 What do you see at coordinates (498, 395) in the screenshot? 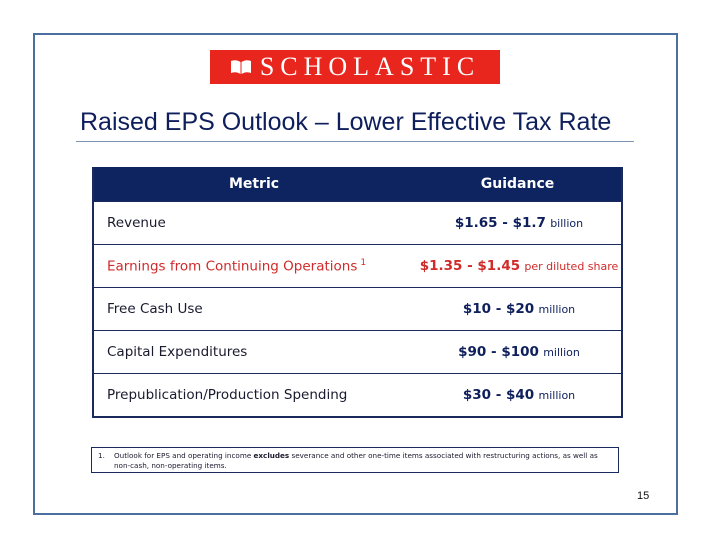
I see `guidance-value: $30 - $40` at bounding box center [498, 395].